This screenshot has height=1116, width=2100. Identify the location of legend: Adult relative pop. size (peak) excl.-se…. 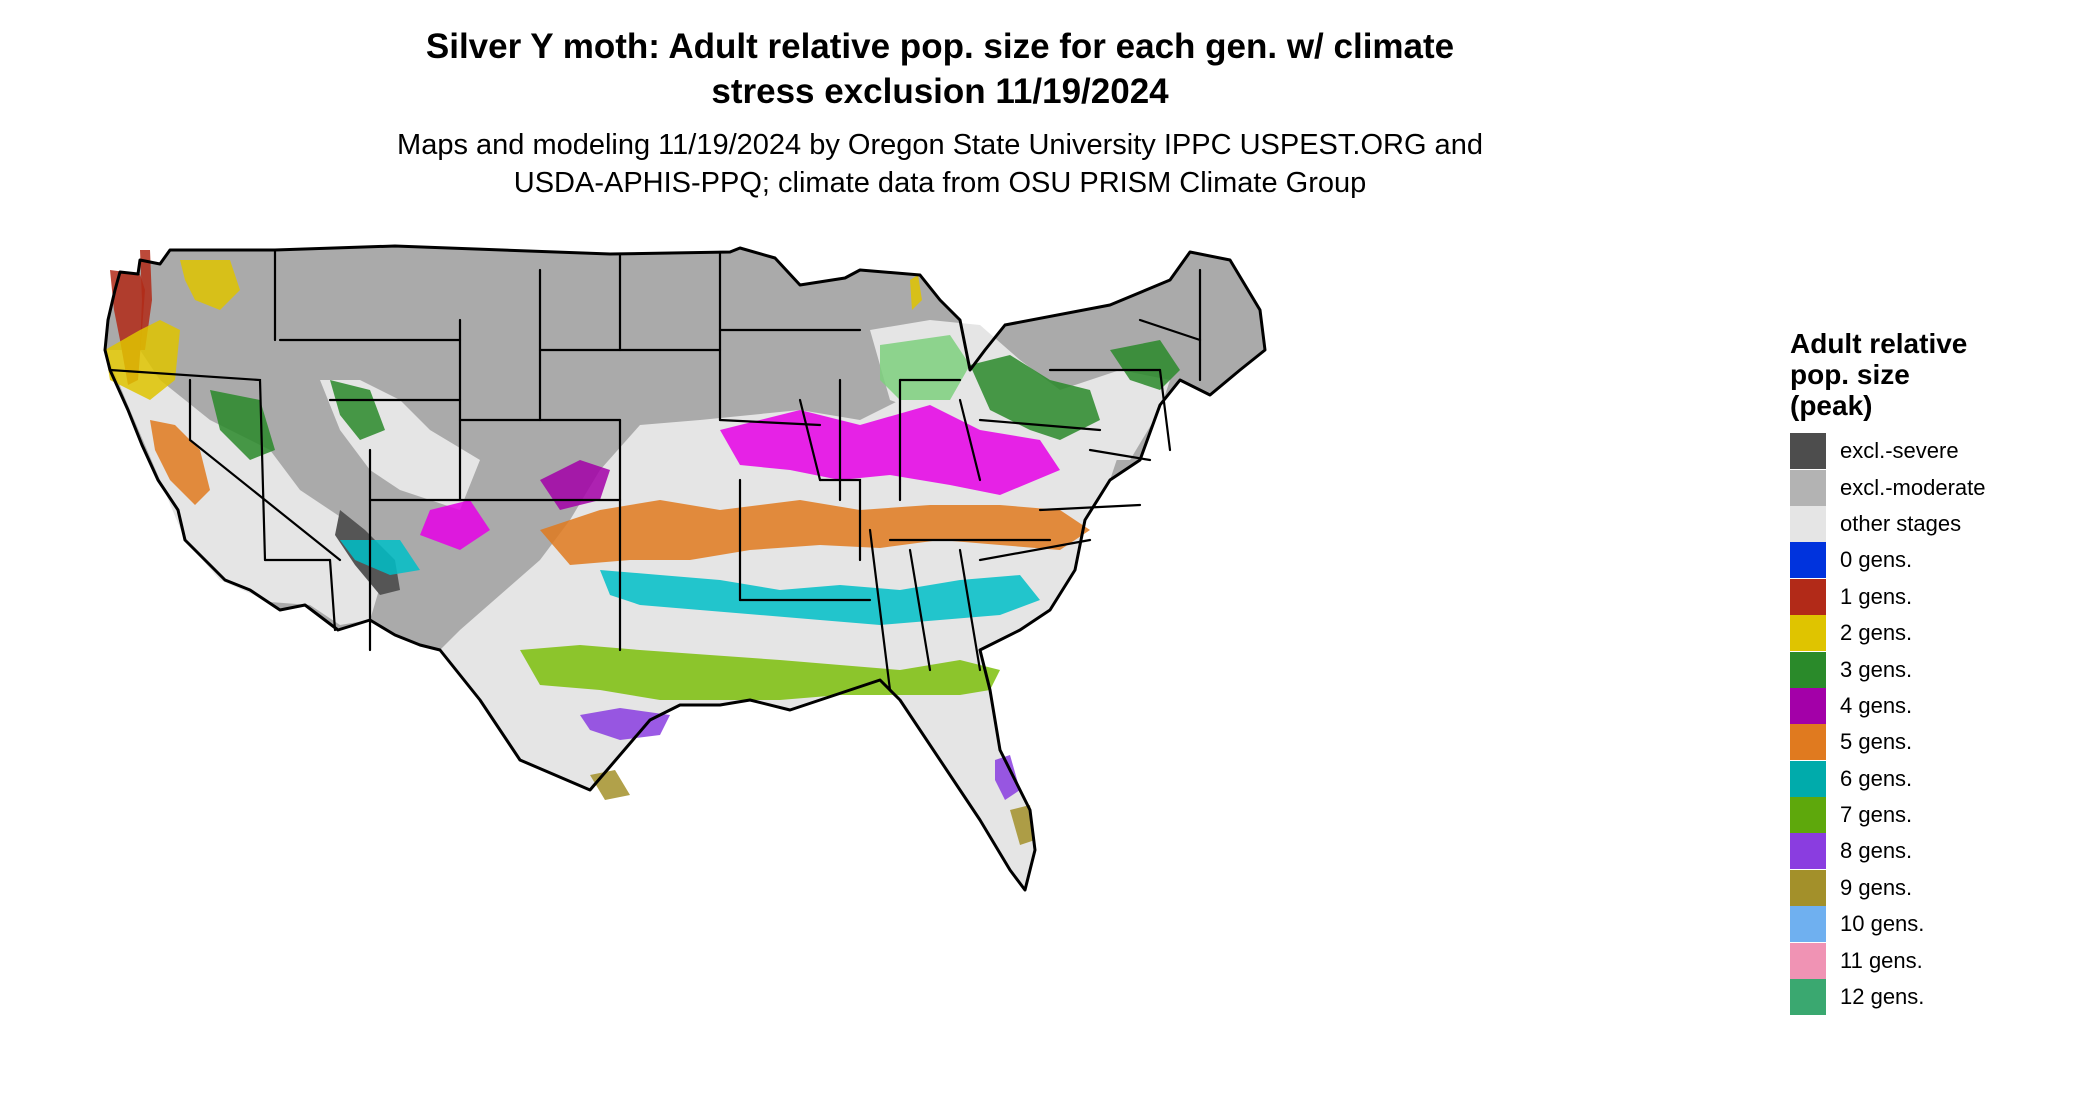
(1940, 672).